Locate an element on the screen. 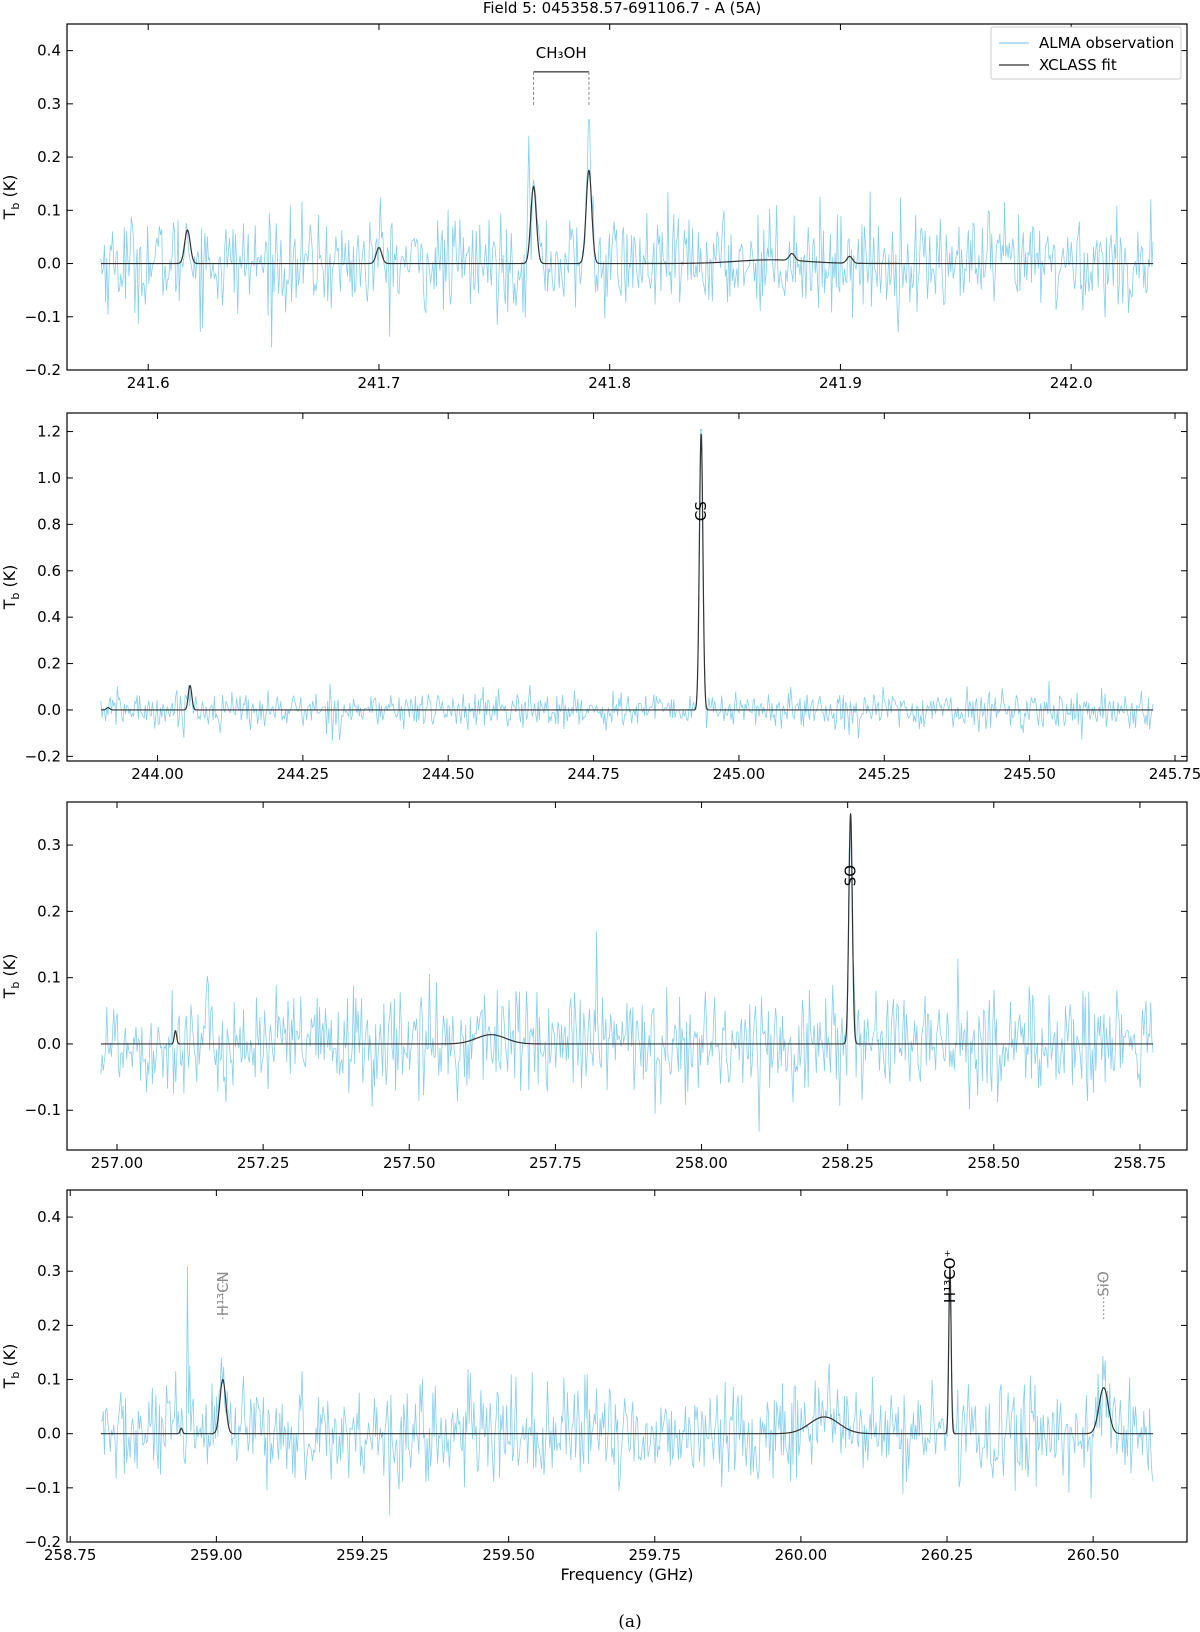 This screenshot has width=1200, height=1632. x-tick-label: 245.00 is located at coordinates (739, 774).